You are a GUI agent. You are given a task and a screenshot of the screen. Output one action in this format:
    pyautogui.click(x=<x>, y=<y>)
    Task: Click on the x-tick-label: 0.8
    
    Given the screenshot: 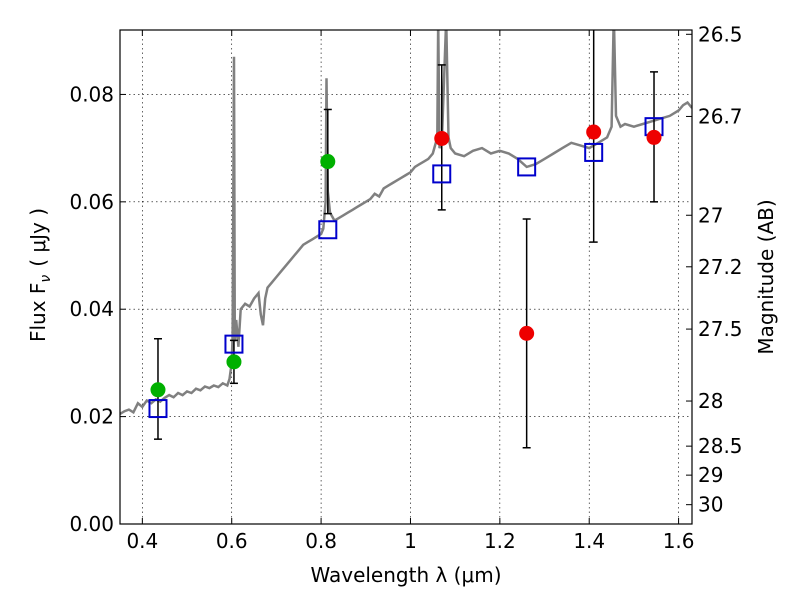 What is the action you would take?
    pyautogui.click(x=321, y=541)
    